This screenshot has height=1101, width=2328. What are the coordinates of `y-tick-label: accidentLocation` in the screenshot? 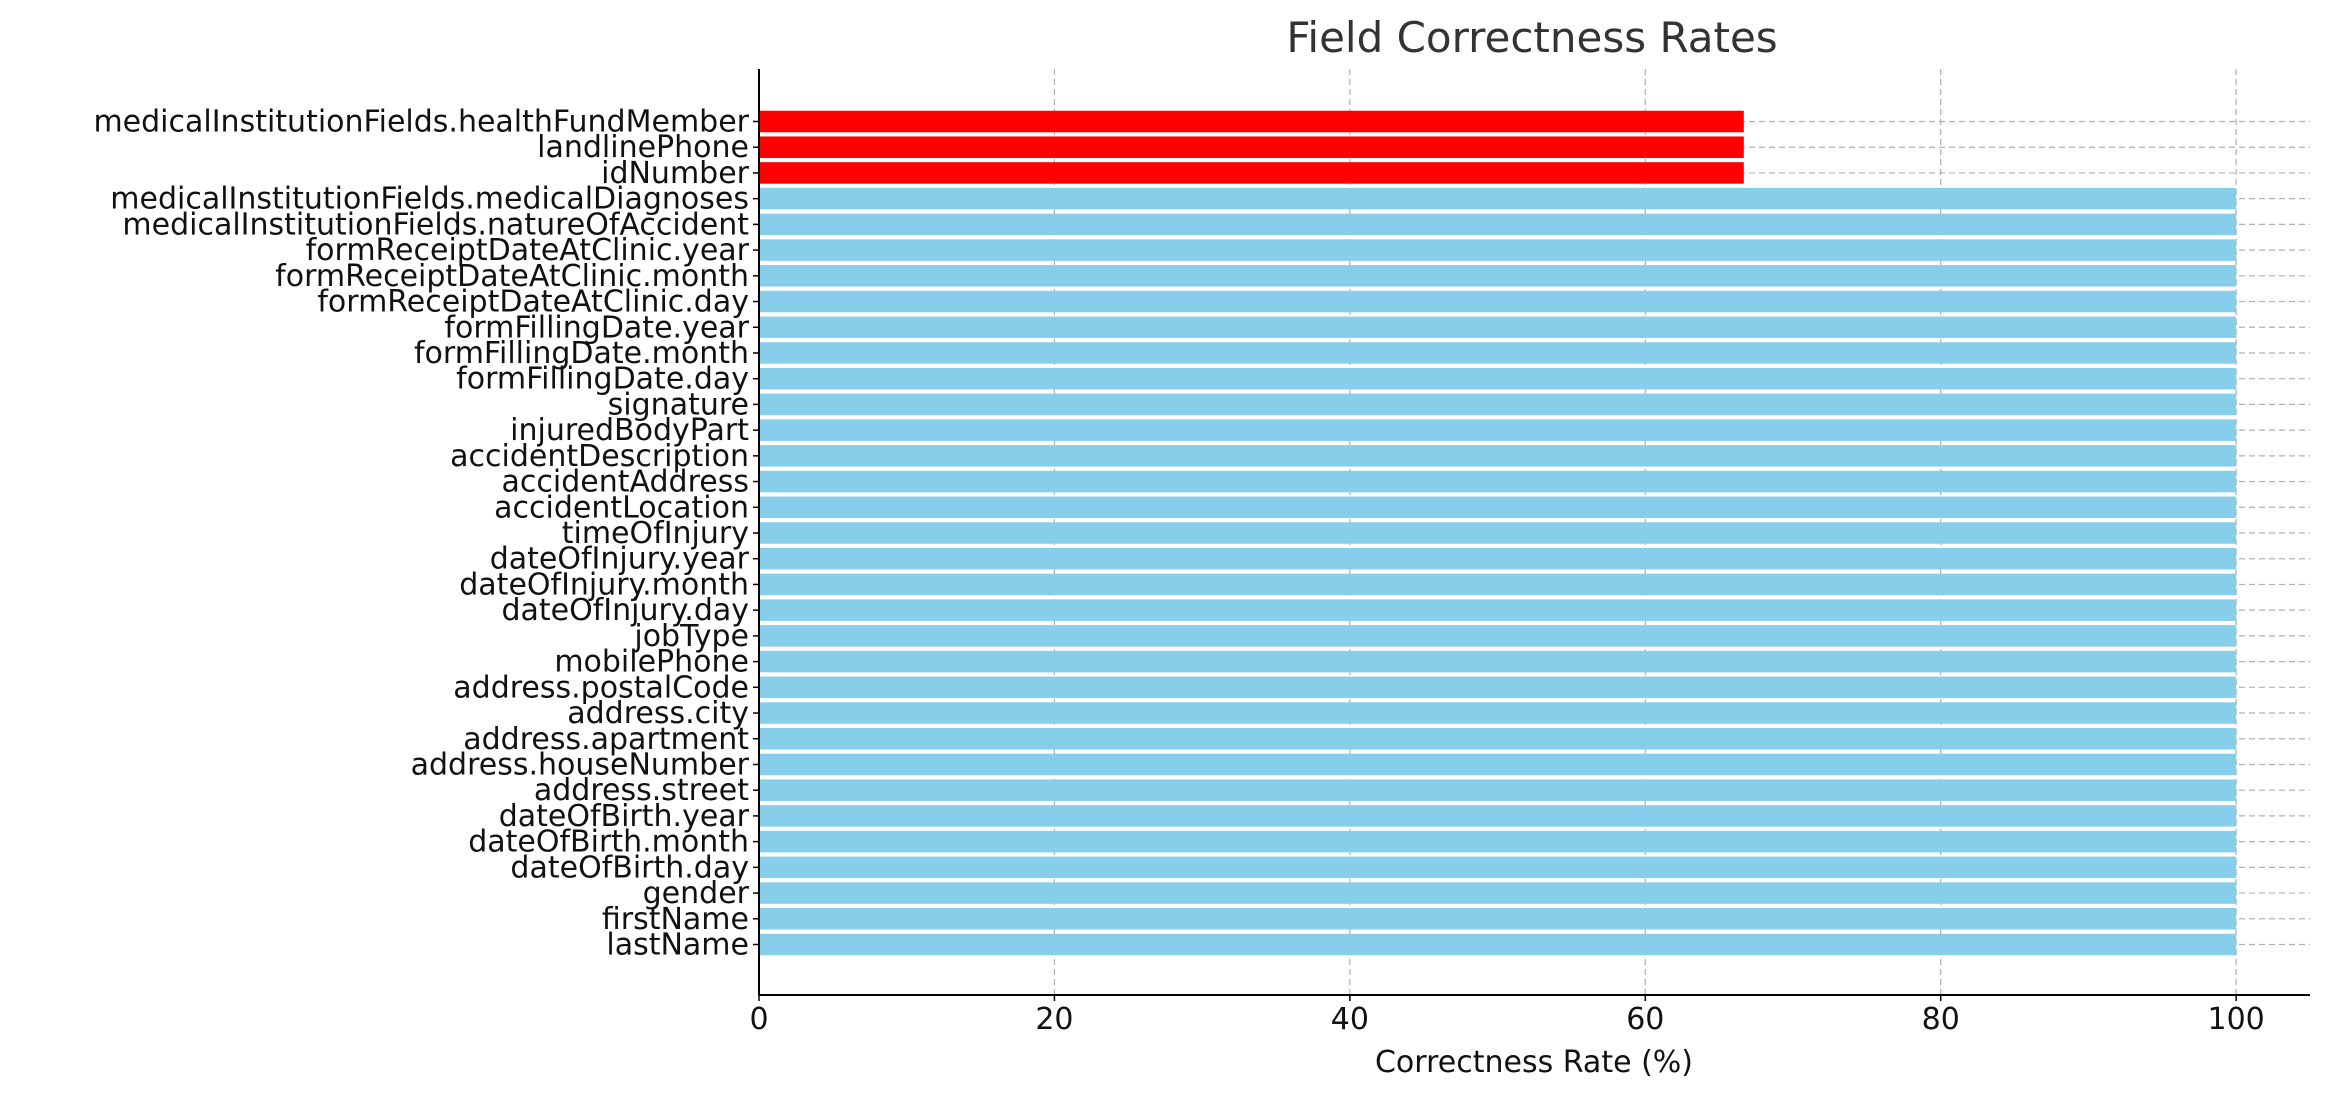 It's located at (621, 507).